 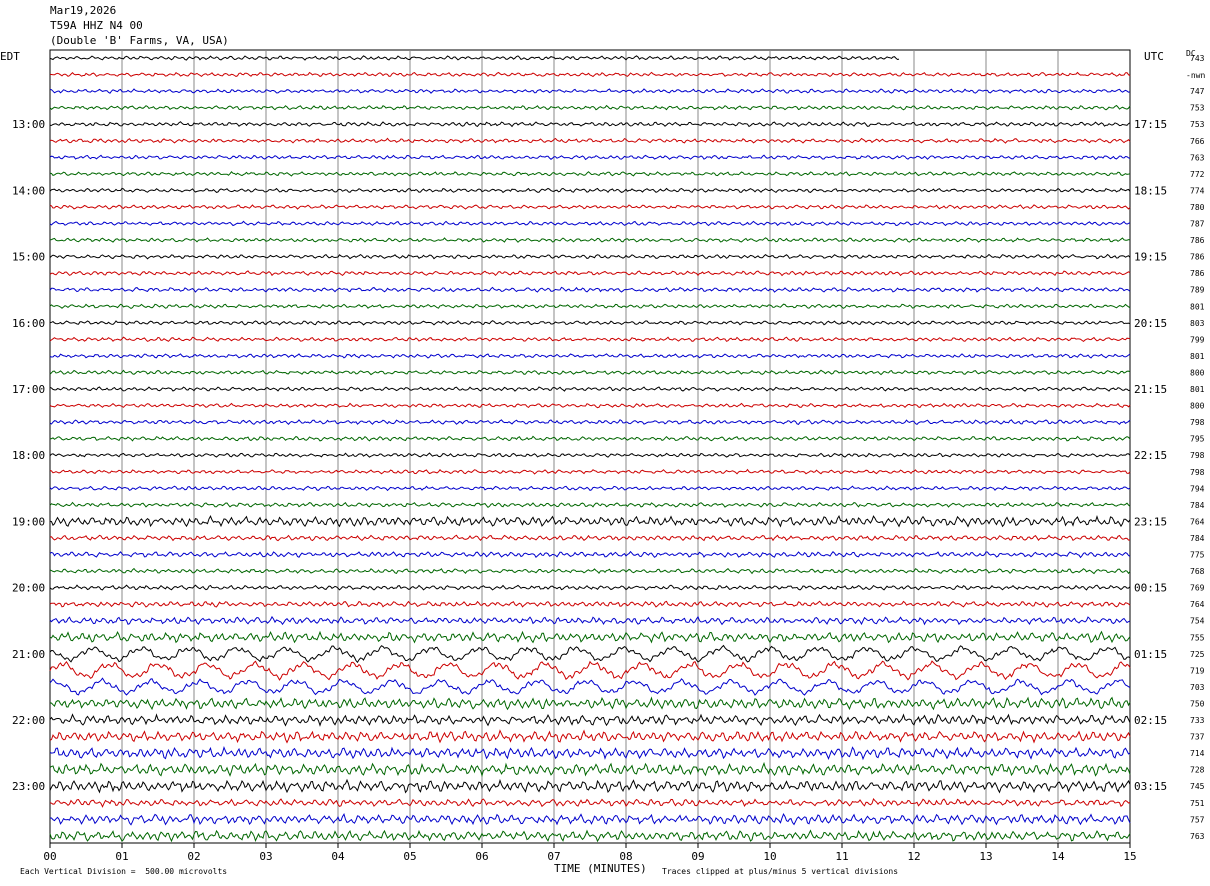 What do you see at coordinates (1197, 803) in the screenshot?
I see `dc-value: 751` at bounding box center [1197, 803].